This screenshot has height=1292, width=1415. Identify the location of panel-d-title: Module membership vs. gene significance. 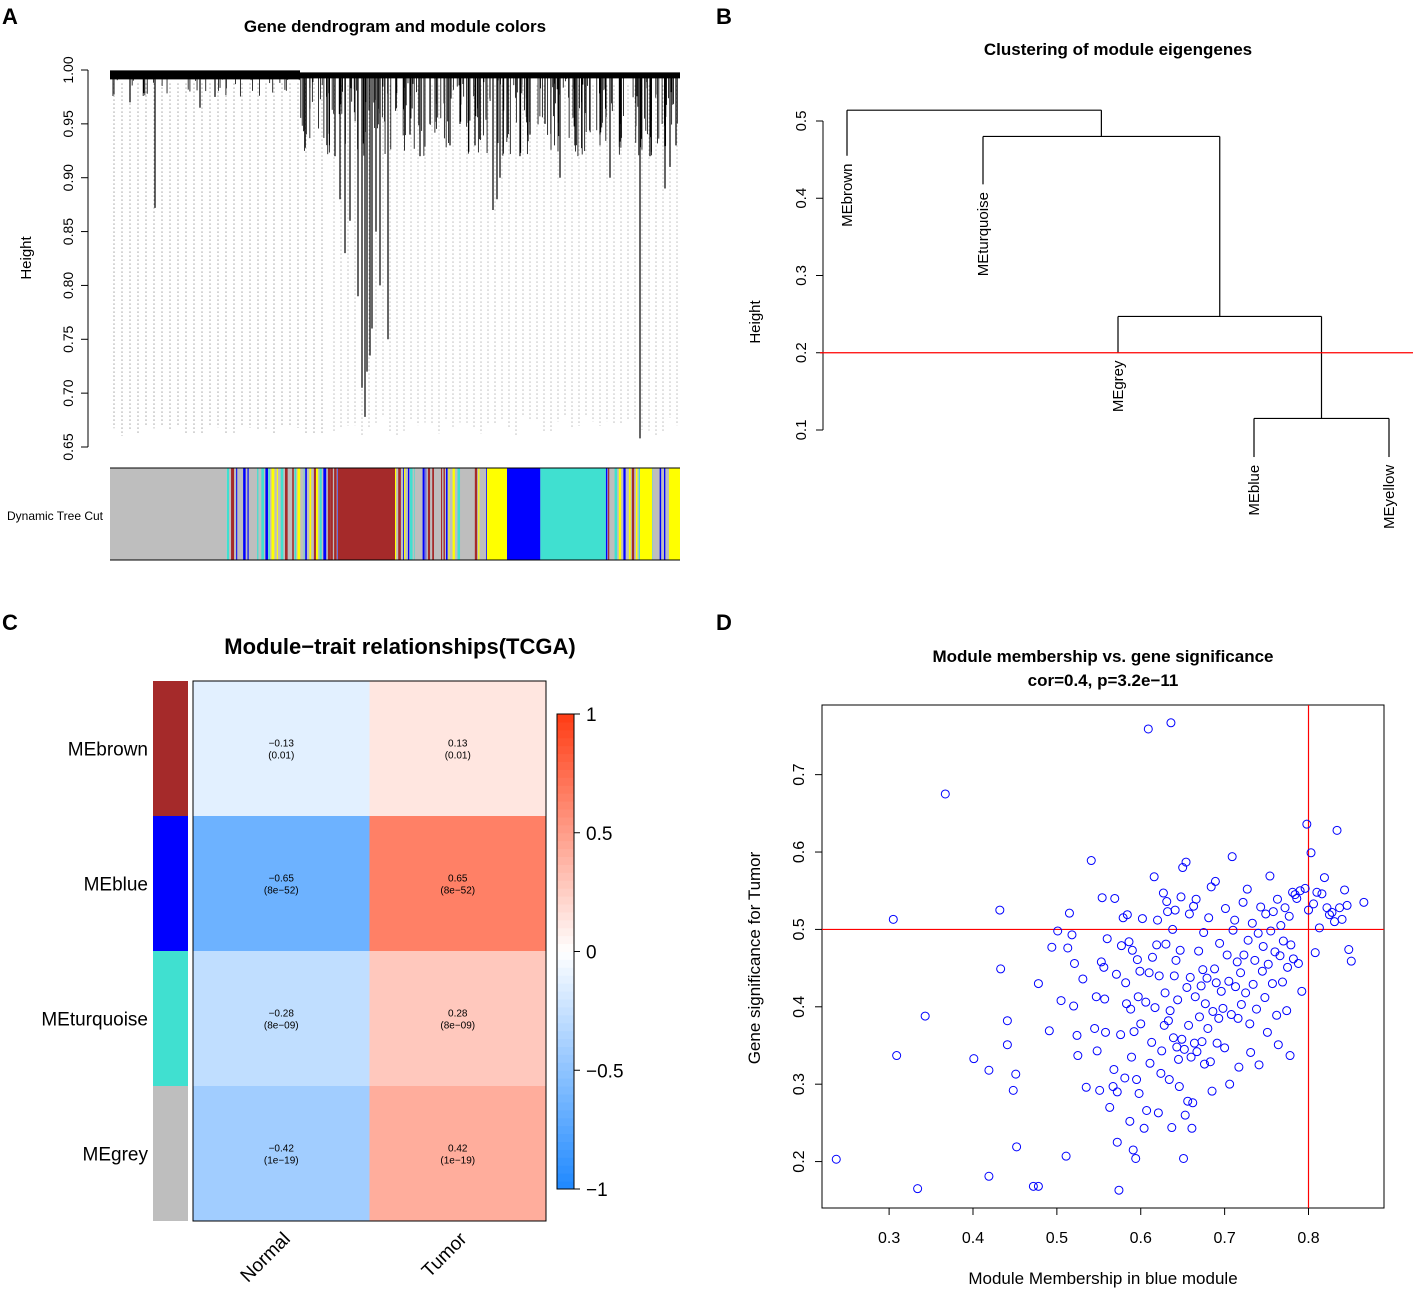
(1102, 656).